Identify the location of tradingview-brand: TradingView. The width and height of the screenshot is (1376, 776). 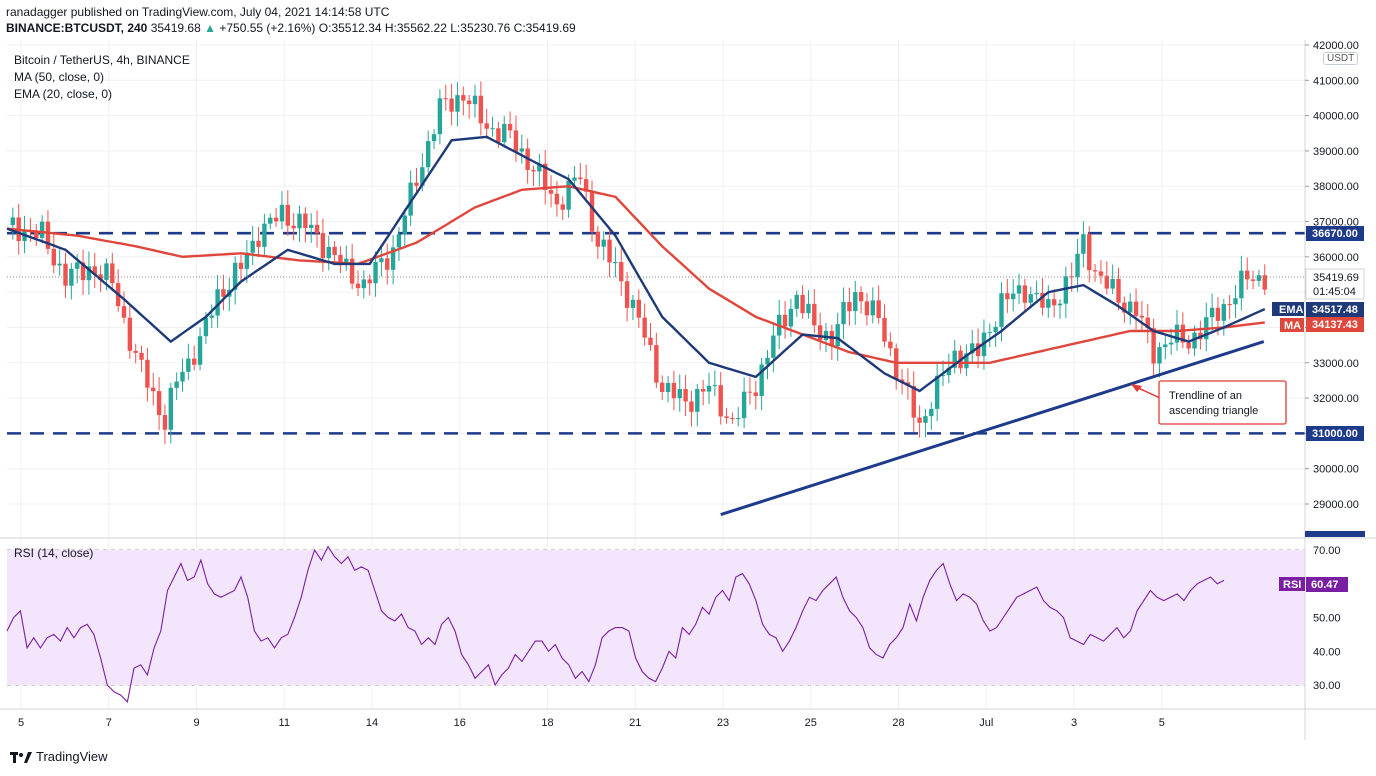
(59, 756).